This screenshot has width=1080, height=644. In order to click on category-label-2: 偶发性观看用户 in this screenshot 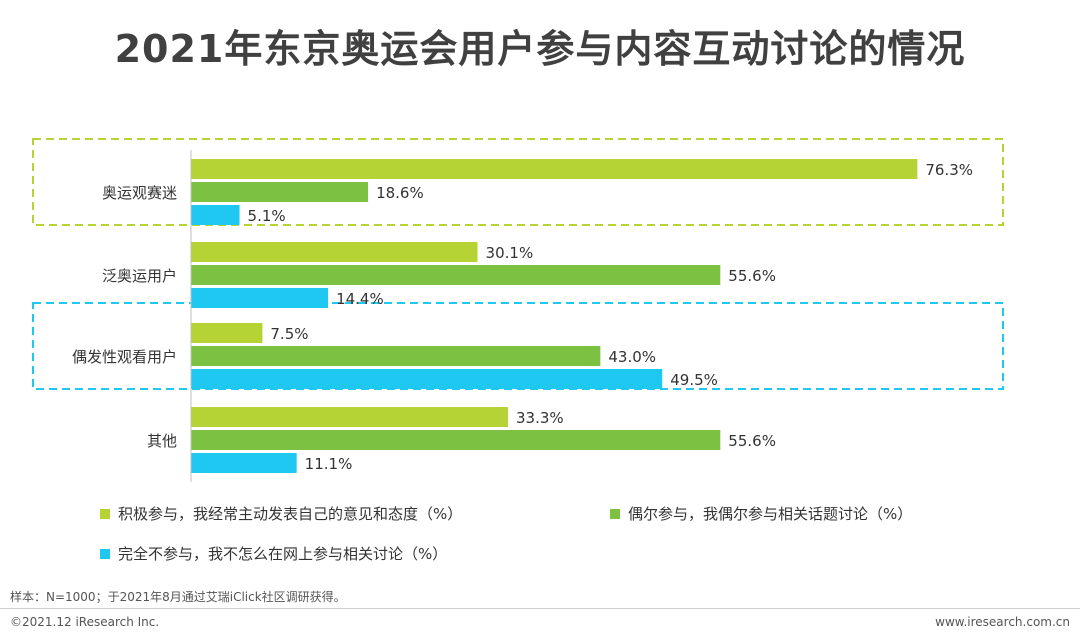, I will do `click(124, 357)`.